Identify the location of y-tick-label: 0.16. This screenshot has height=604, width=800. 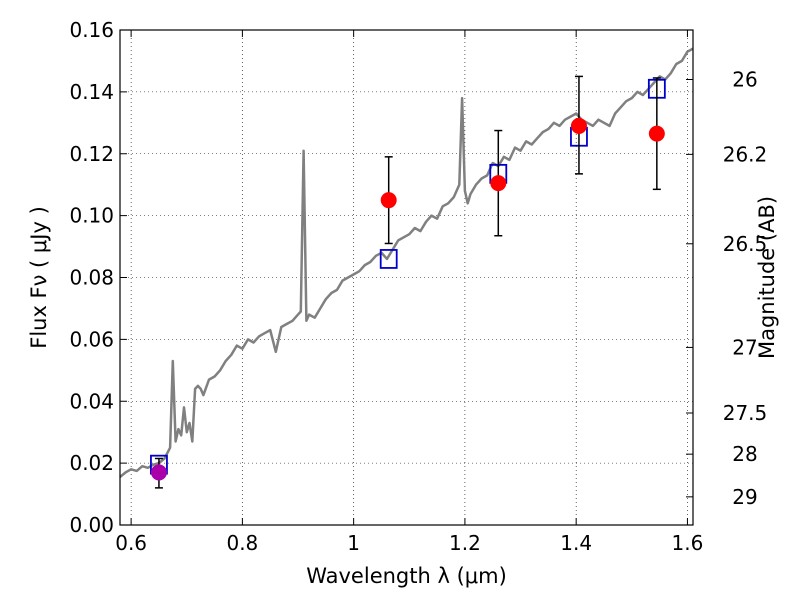
(91, 30).